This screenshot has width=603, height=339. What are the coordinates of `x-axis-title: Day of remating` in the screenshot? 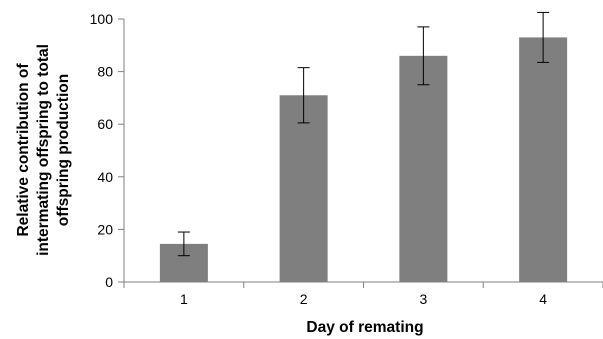 It's located at (364, 327).